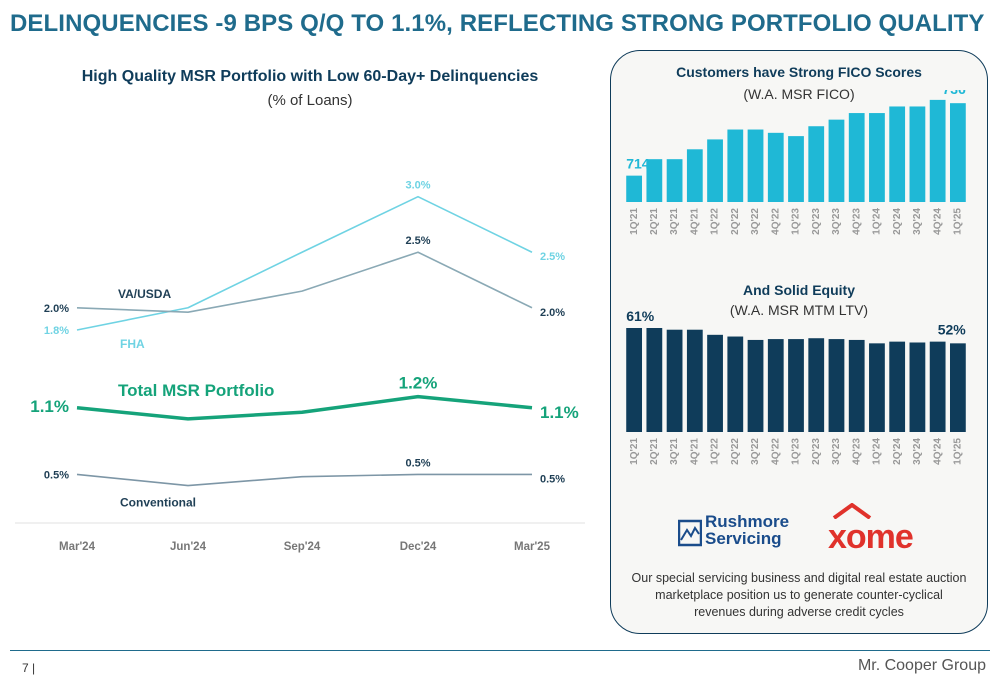 The image size is (1000, 685). Describe the element at coordinates (917, 451) in the screenshot. I see `x-tick-label: 3Q'24` at that location.